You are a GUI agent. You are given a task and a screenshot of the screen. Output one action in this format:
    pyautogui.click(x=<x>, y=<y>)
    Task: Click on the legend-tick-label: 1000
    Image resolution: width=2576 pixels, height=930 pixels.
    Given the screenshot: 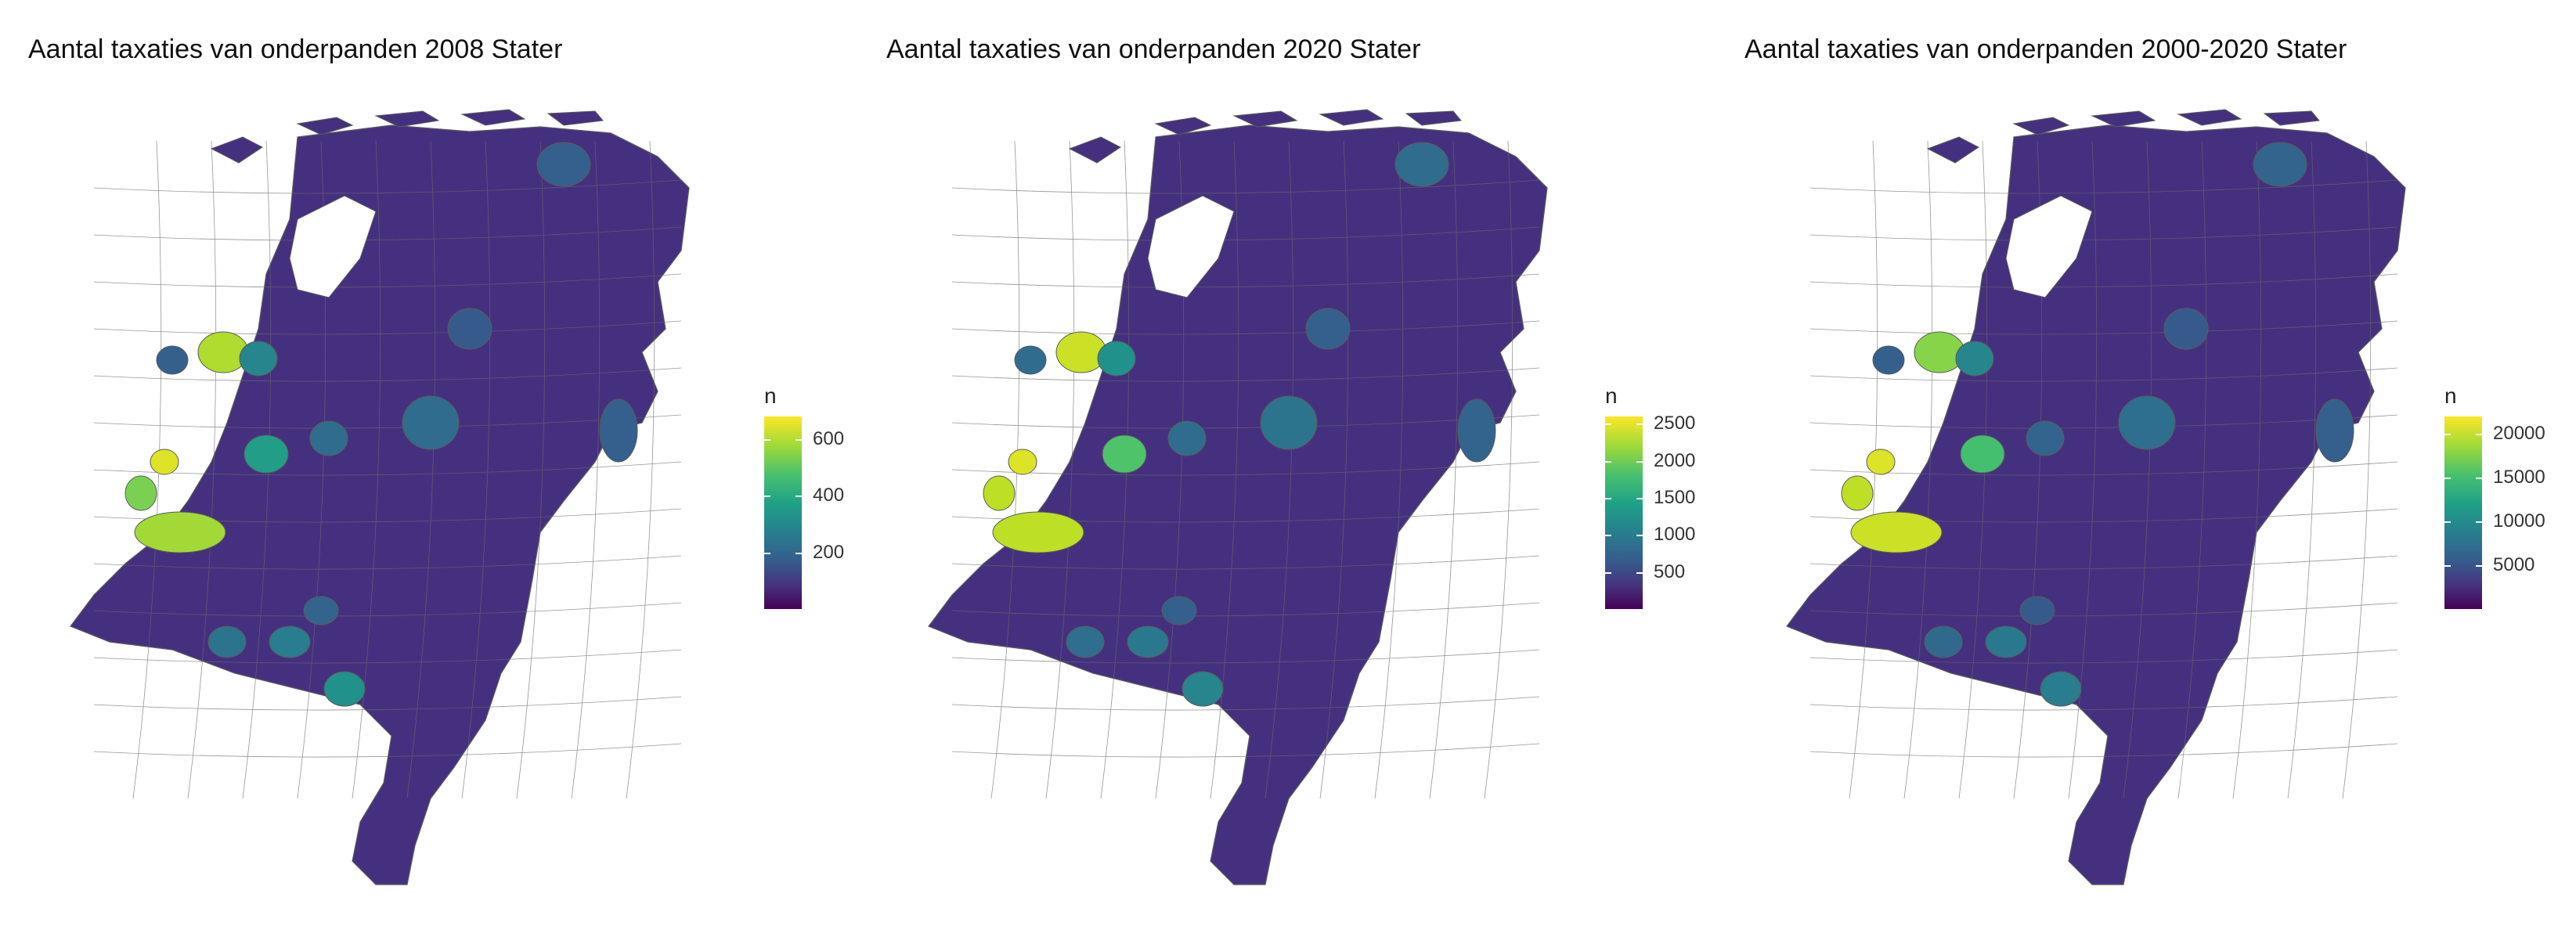 What is the action you would take?
    pyautogui.click(x=1675, y=535)
    